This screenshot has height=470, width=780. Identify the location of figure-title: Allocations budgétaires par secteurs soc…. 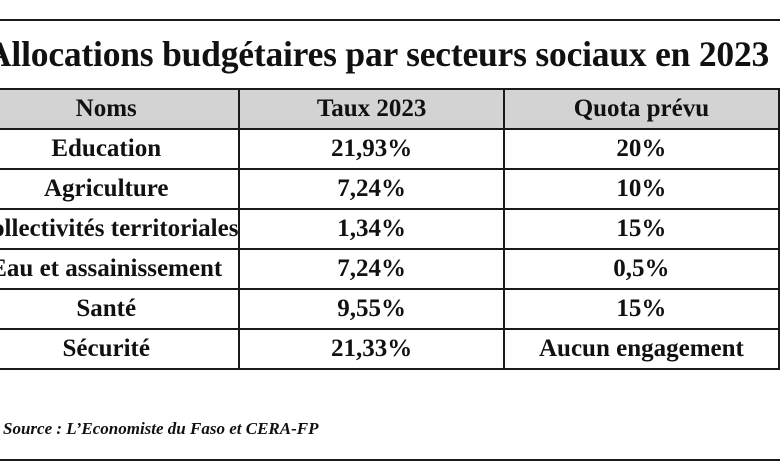
(385, 54).